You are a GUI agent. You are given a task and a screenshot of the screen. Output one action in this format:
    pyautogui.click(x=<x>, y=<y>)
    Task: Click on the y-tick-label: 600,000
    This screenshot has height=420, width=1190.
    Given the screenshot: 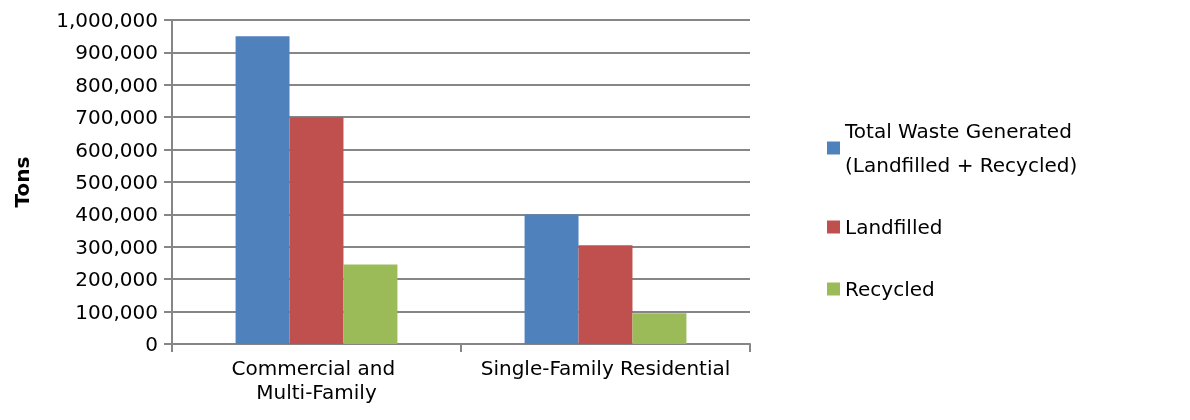 What is the action you would take?
    pyautogui.click(x=116, y=149)
    